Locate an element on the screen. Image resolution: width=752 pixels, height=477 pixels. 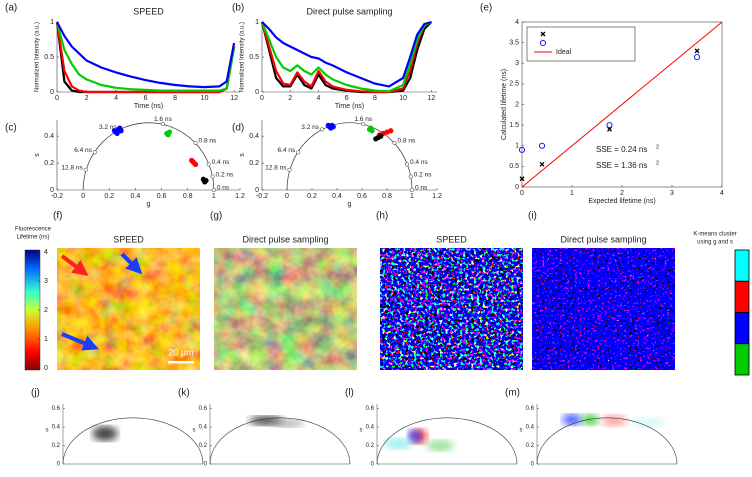
colorbar is located at coordinates (32, 310).